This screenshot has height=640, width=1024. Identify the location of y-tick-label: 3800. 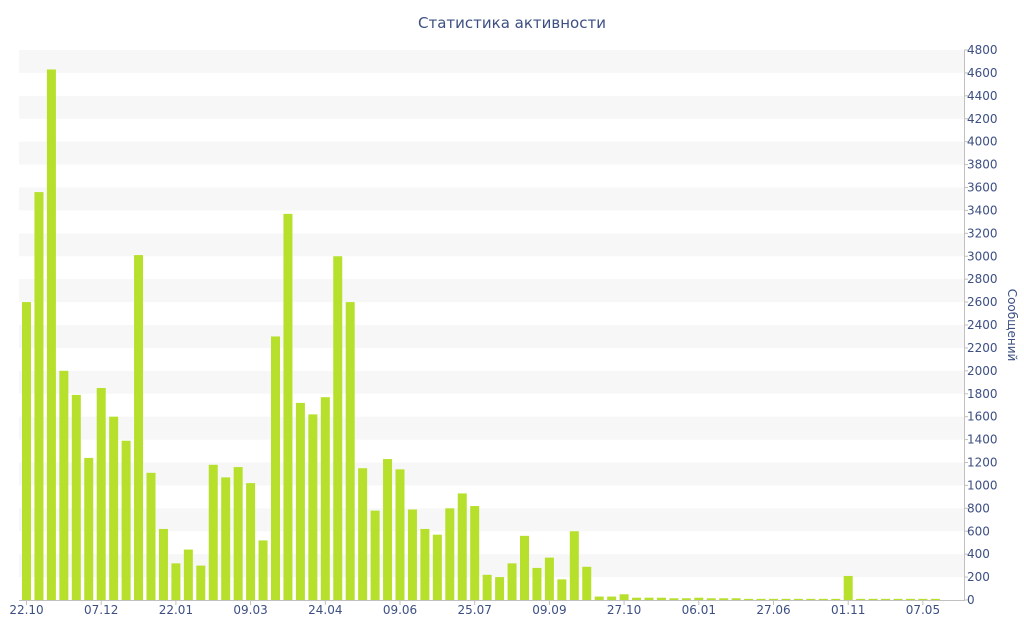
(982, 165).